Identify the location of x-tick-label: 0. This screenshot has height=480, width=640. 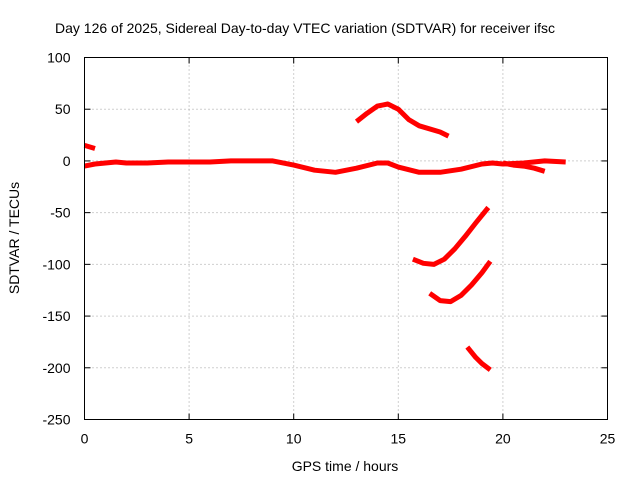
(85, 439).